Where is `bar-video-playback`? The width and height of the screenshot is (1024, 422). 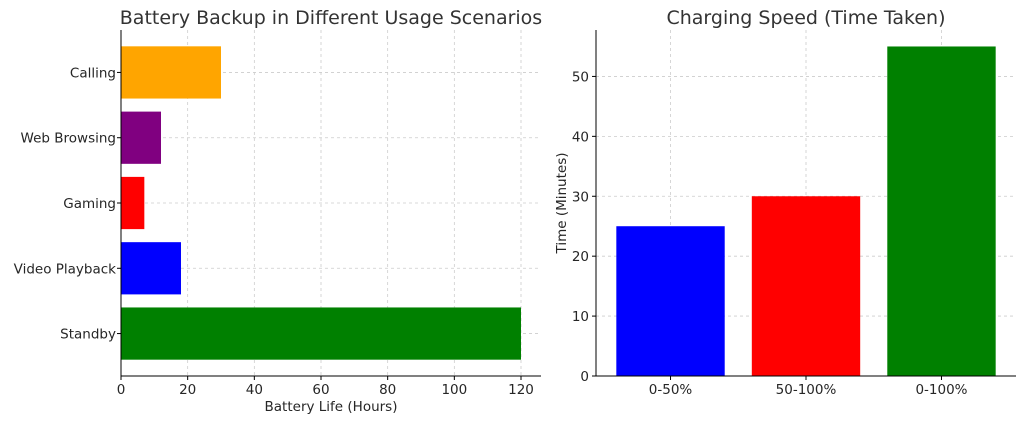
bar-video-playback is located at coordinates (151, 268).